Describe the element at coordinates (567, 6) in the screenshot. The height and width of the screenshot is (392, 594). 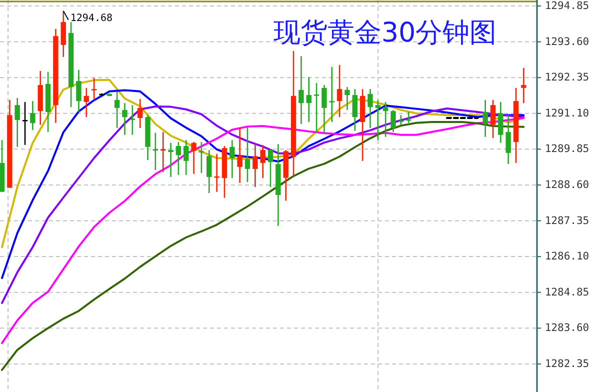
I see `y-tick-label: 1294.85` at that location.